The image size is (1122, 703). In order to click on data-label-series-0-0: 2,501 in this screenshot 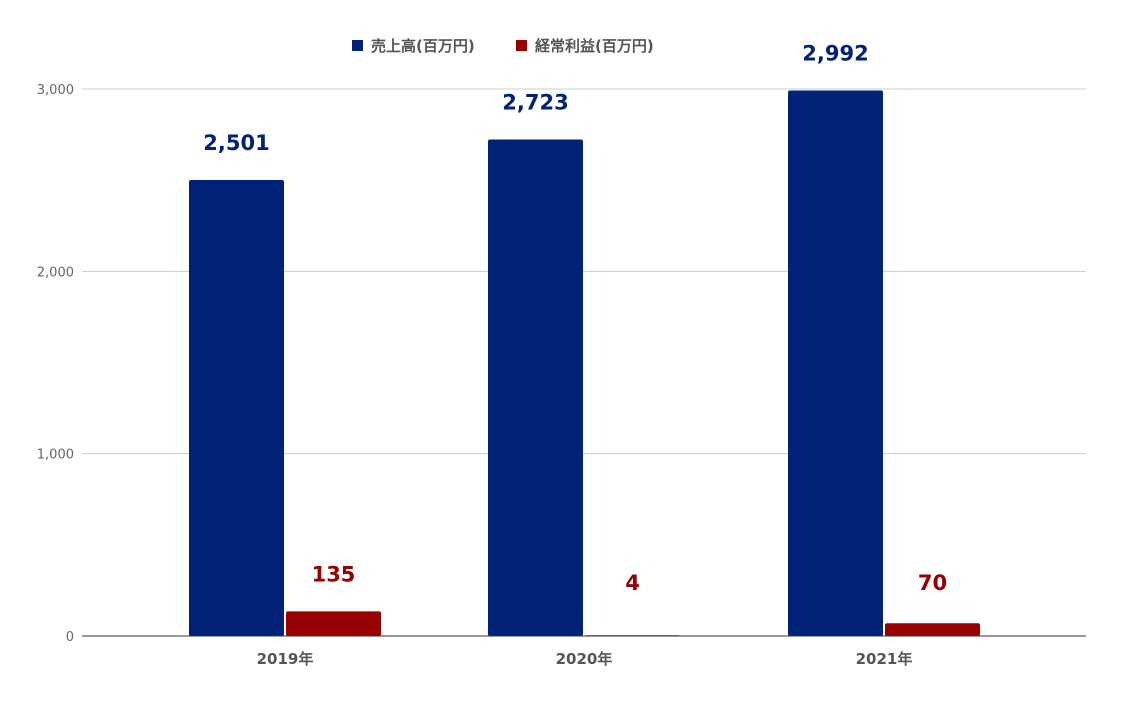, I will do `click(236, 143)`.